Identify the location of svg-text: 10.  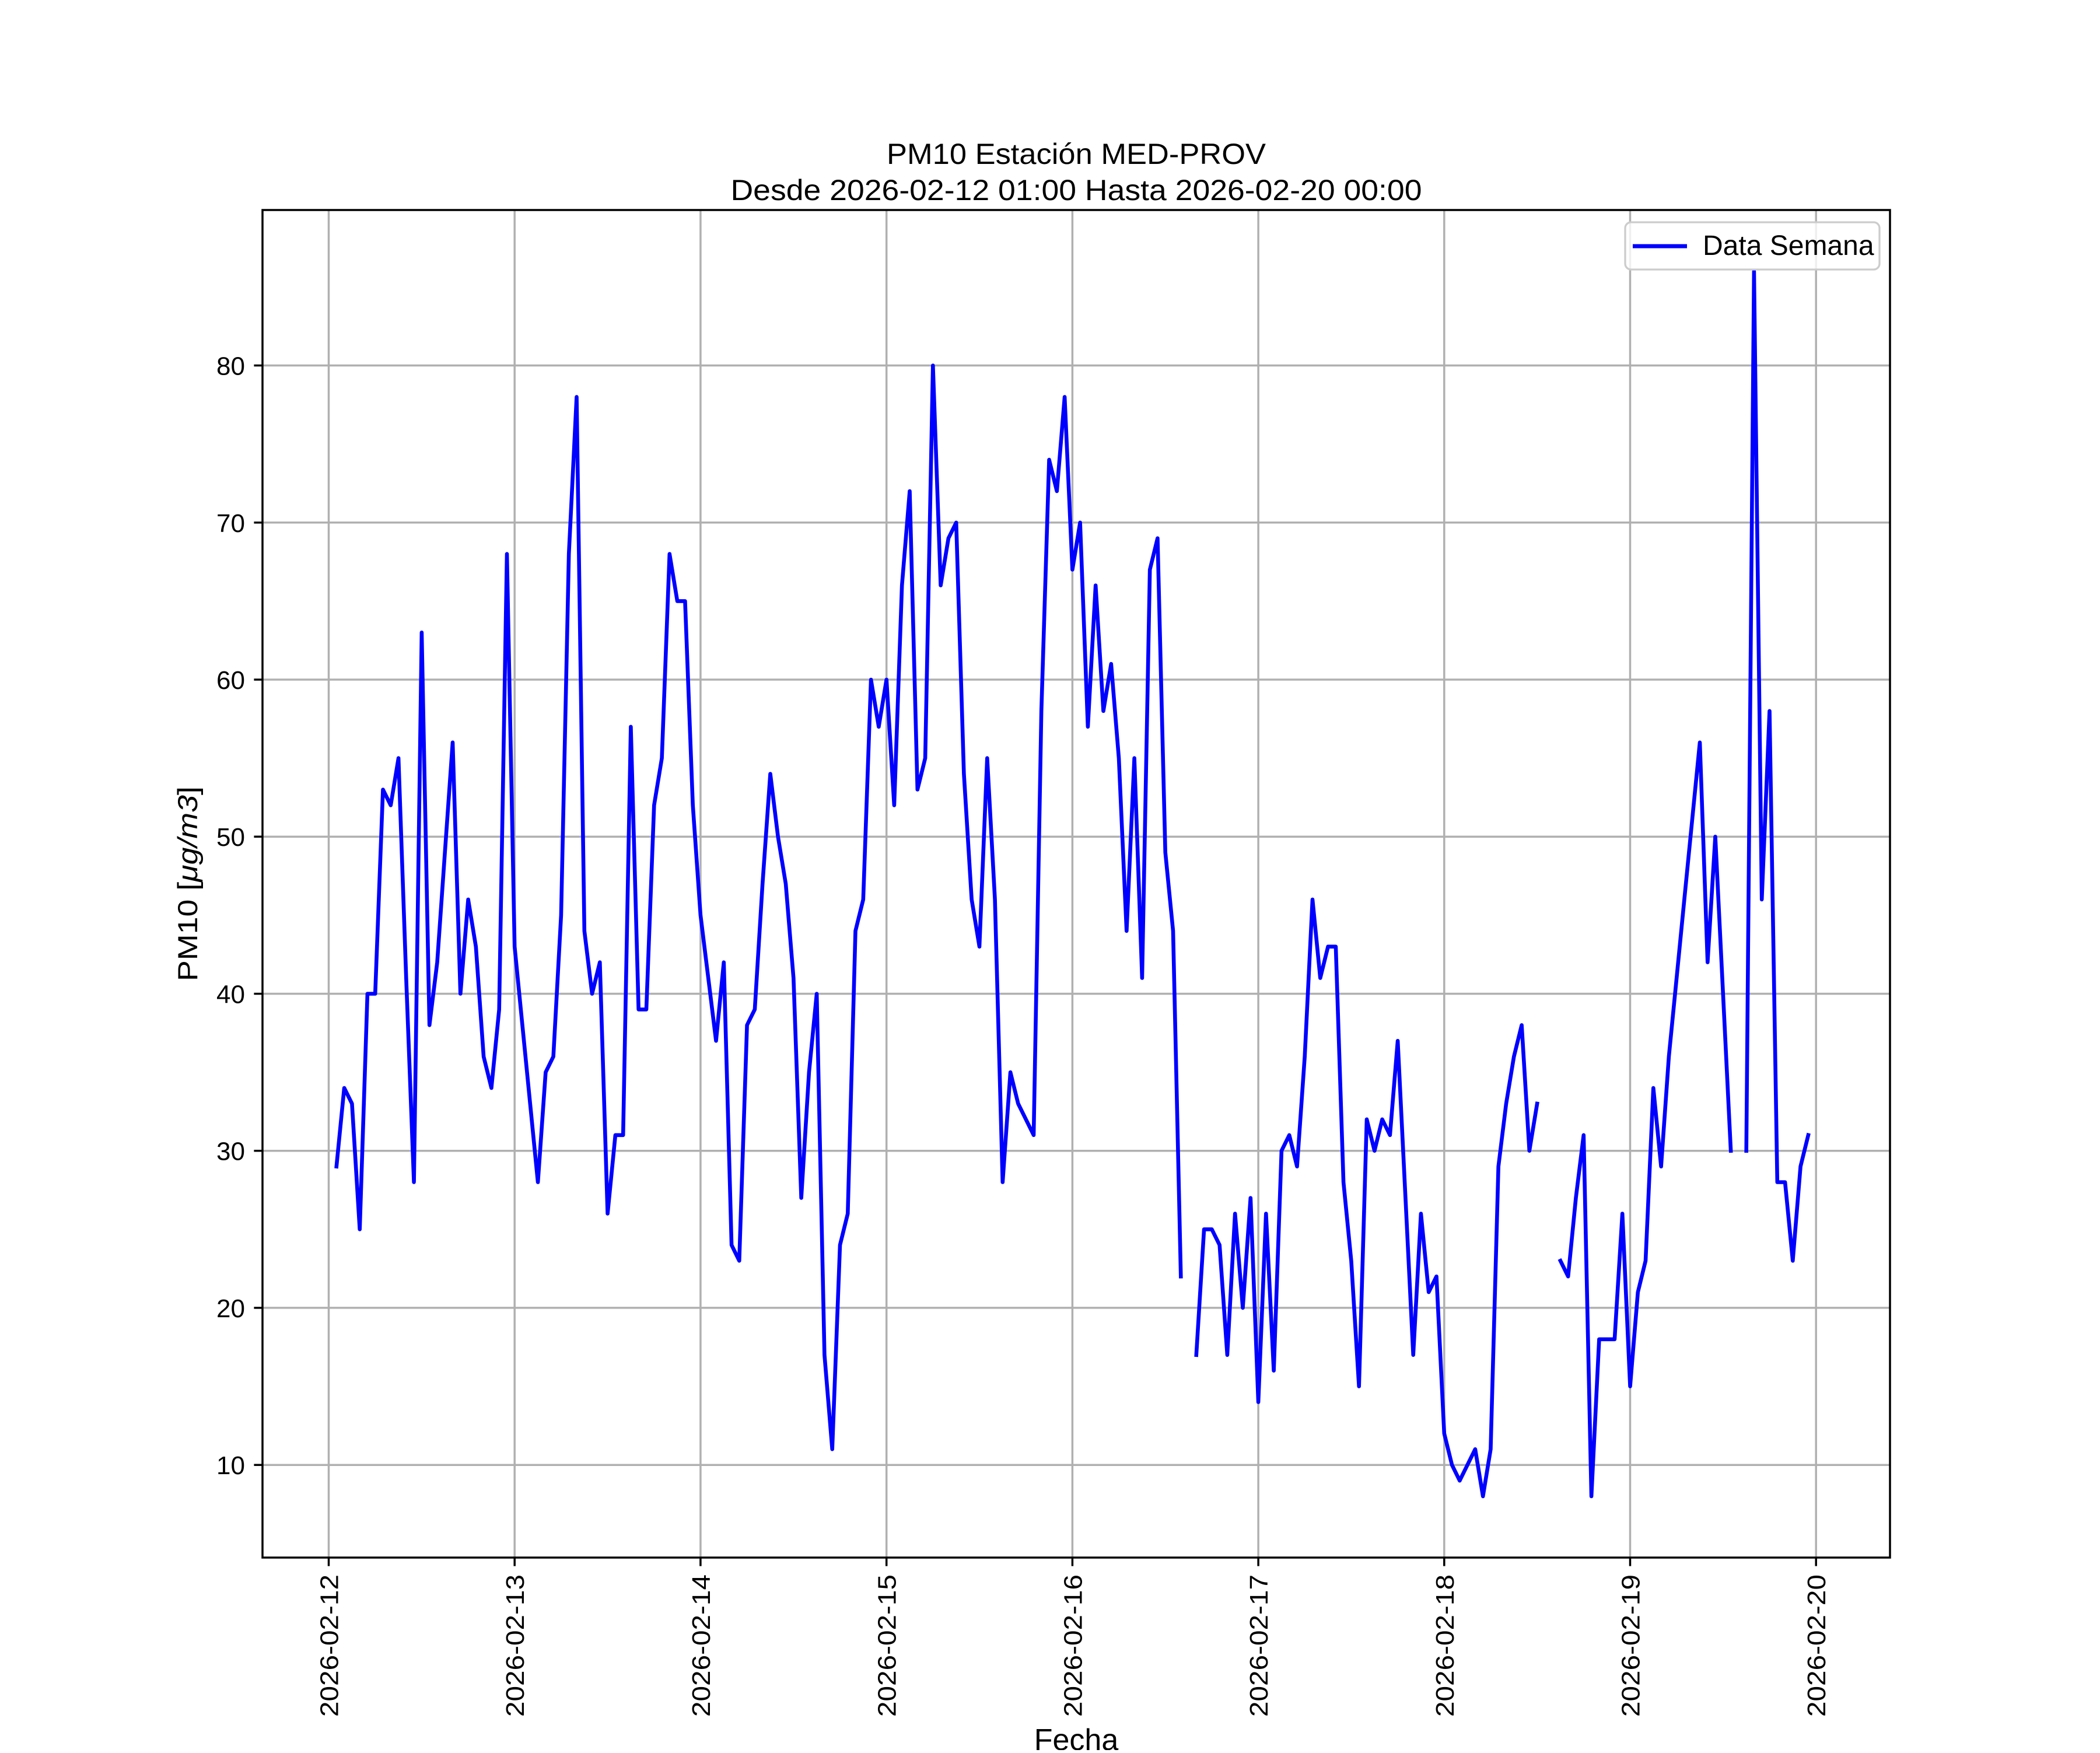
(230, 1465).